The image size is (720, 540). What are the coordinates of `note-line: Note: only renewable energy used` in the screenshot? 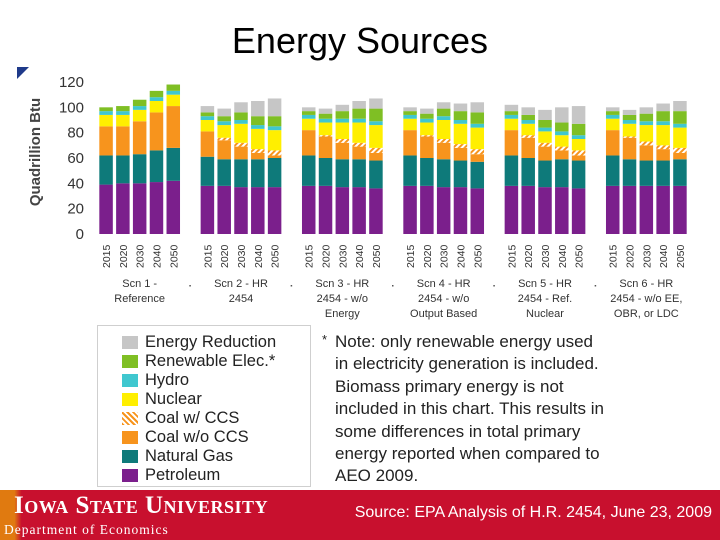 It's located at (464, 341).